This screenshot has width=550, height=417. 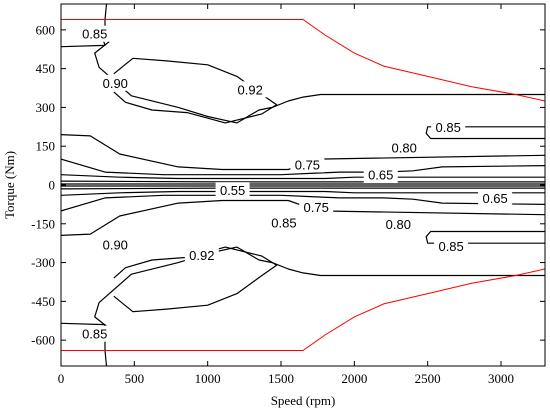 I want to click on contour-label-12: 0.85, so click(x=450, y=246).